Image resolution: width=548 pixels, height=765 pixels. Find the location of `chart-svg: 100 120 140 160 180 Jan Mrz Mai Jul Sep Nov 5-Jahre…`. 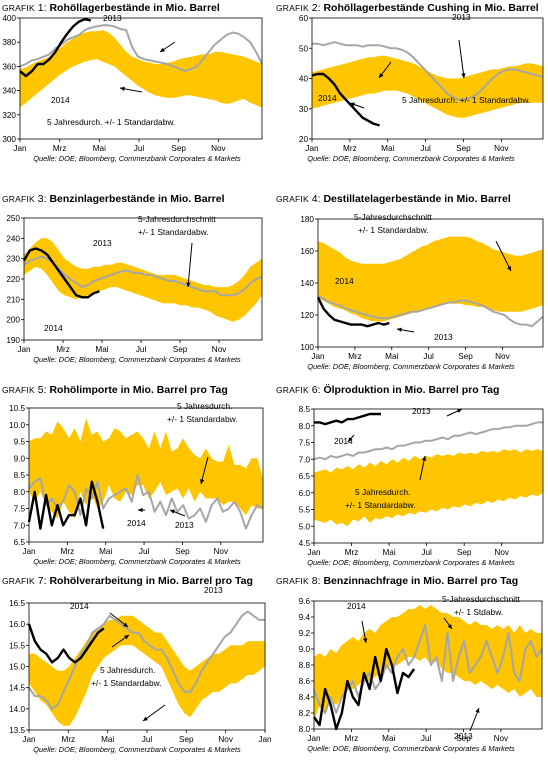

chart-svg: 100 120 140 160 180 Jan Mrz Mai Jul Sep Nov 5-Jahre… is located at coordinates (422, 286).